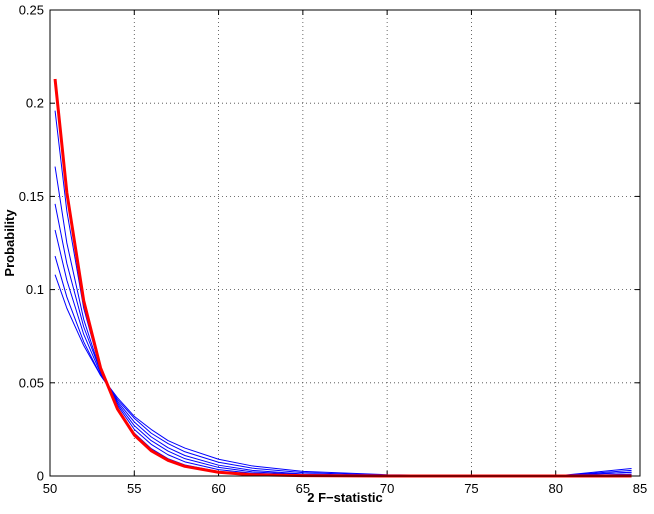 This screenshot has height=514, width=654. I want to click on x-tick-label: 70, so click(387, 488).